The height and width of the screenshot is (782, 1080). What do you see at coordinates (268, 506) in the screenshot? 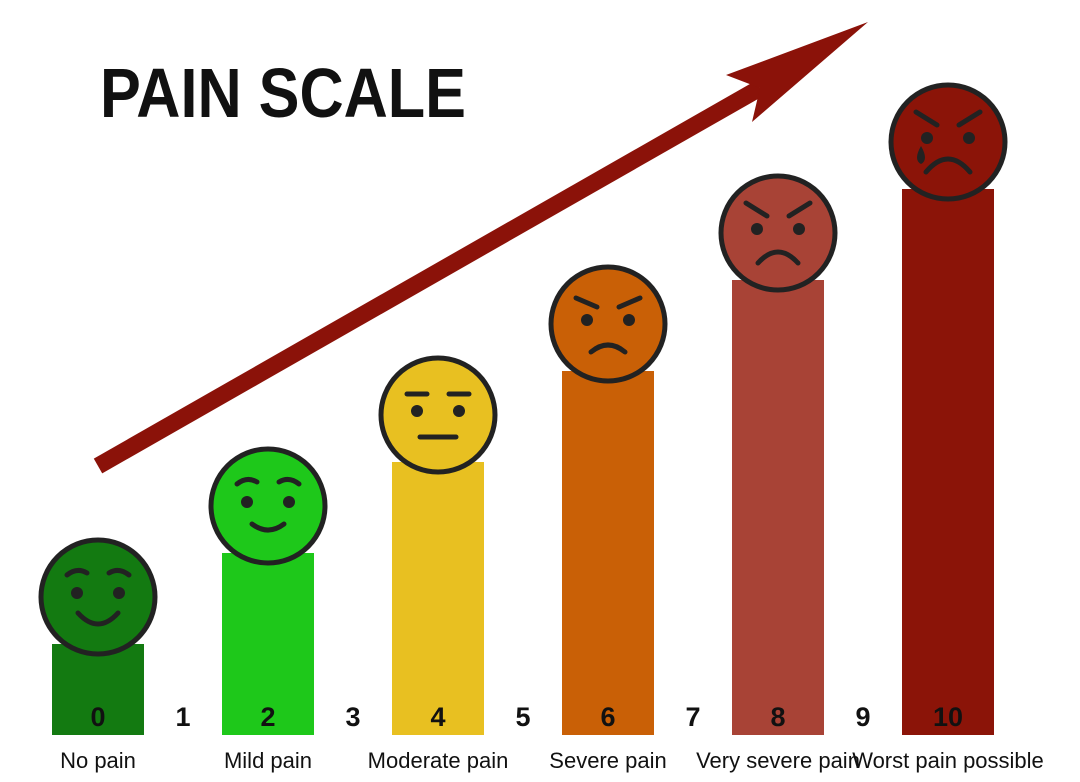
I see `face-smile-icon` at bounding box center [268, 506].